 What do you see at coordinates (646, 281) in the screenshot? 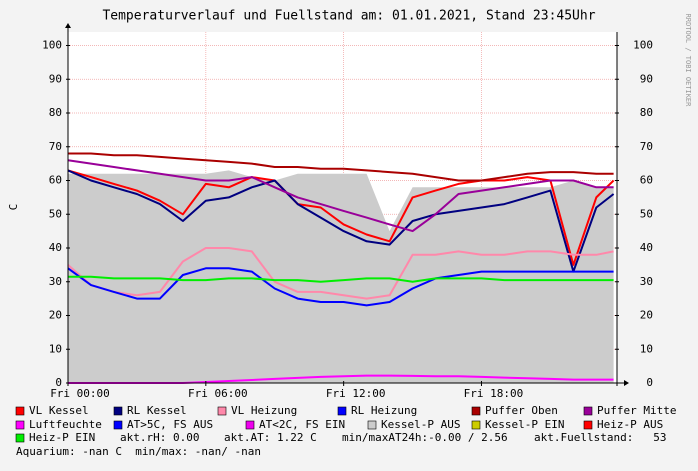
I see `y2-tick-label: 30` at bounding box center [646, 281].